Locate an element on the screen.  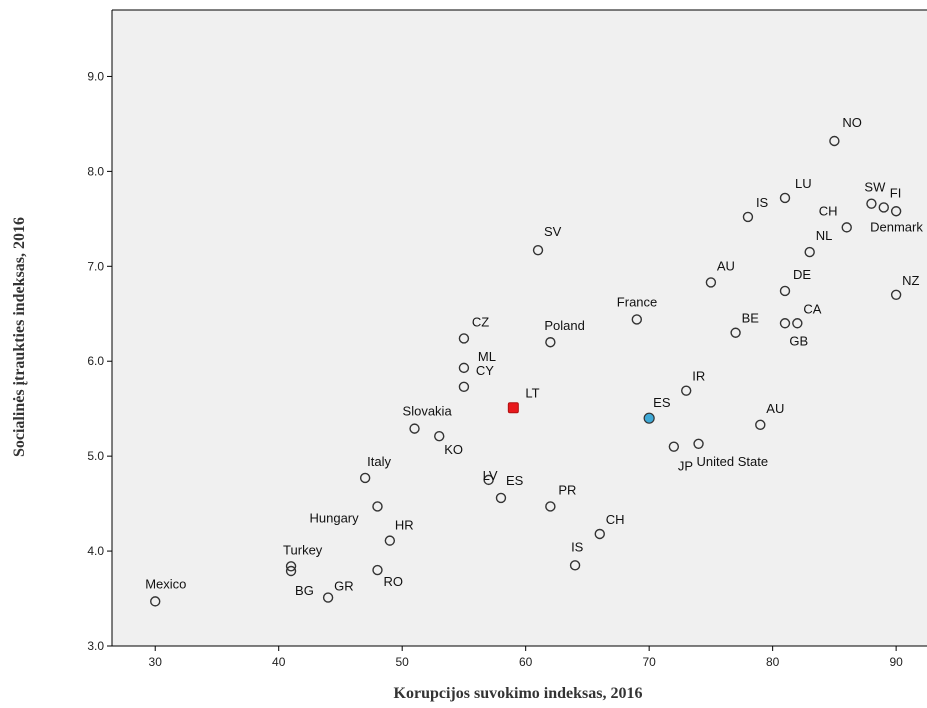
point-label: GR is located at coordinates (344, 586).